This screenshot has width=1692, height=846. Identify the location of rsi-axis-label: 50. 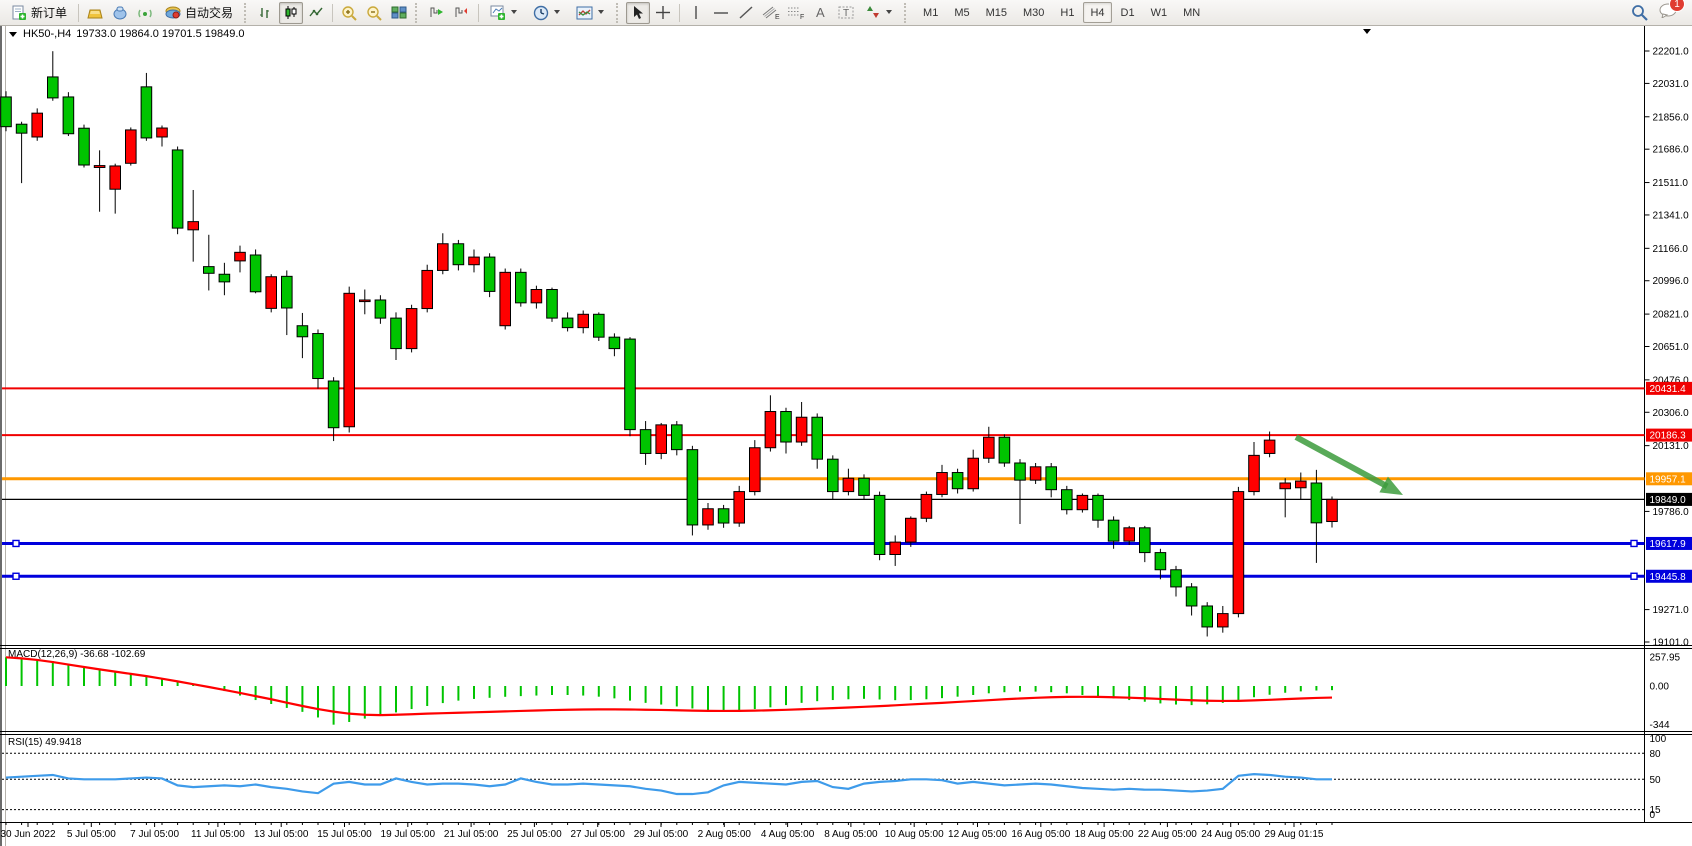
(1656, 780).